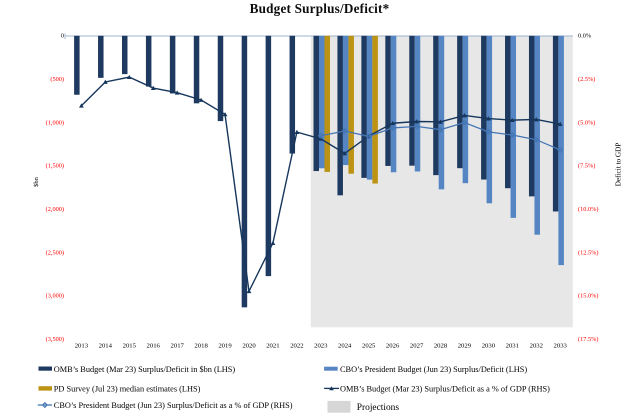 This screenshot has width=640, height=418. I want to click on svg-text: (15.0%), so click(588, 296).